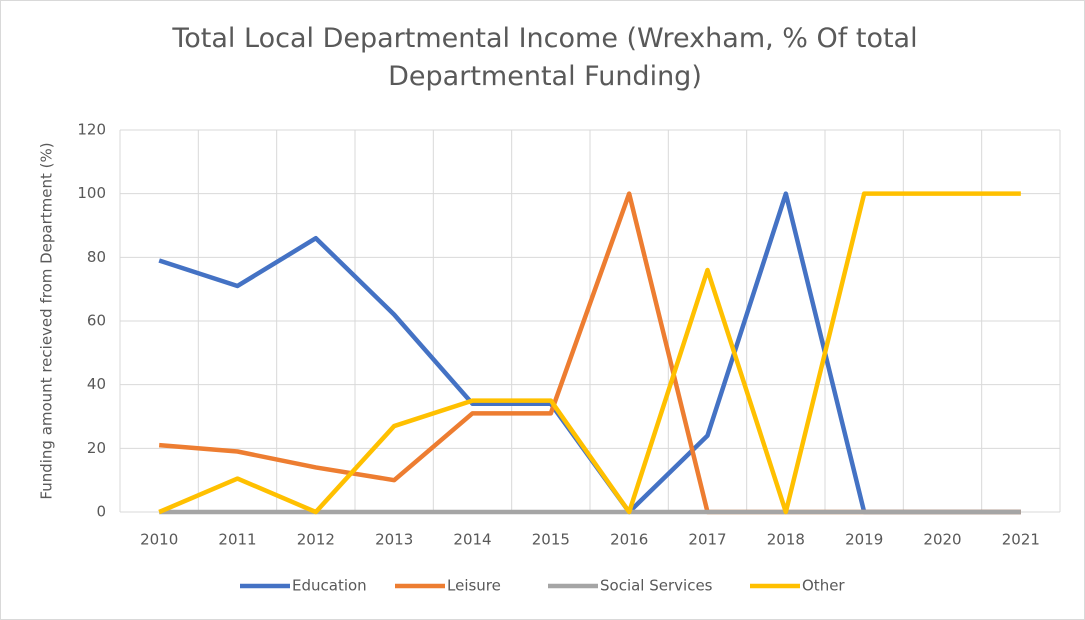 The width and height of the screenshot is (1085, 620). I want to click on legend-label: Other, so click(823, 586).